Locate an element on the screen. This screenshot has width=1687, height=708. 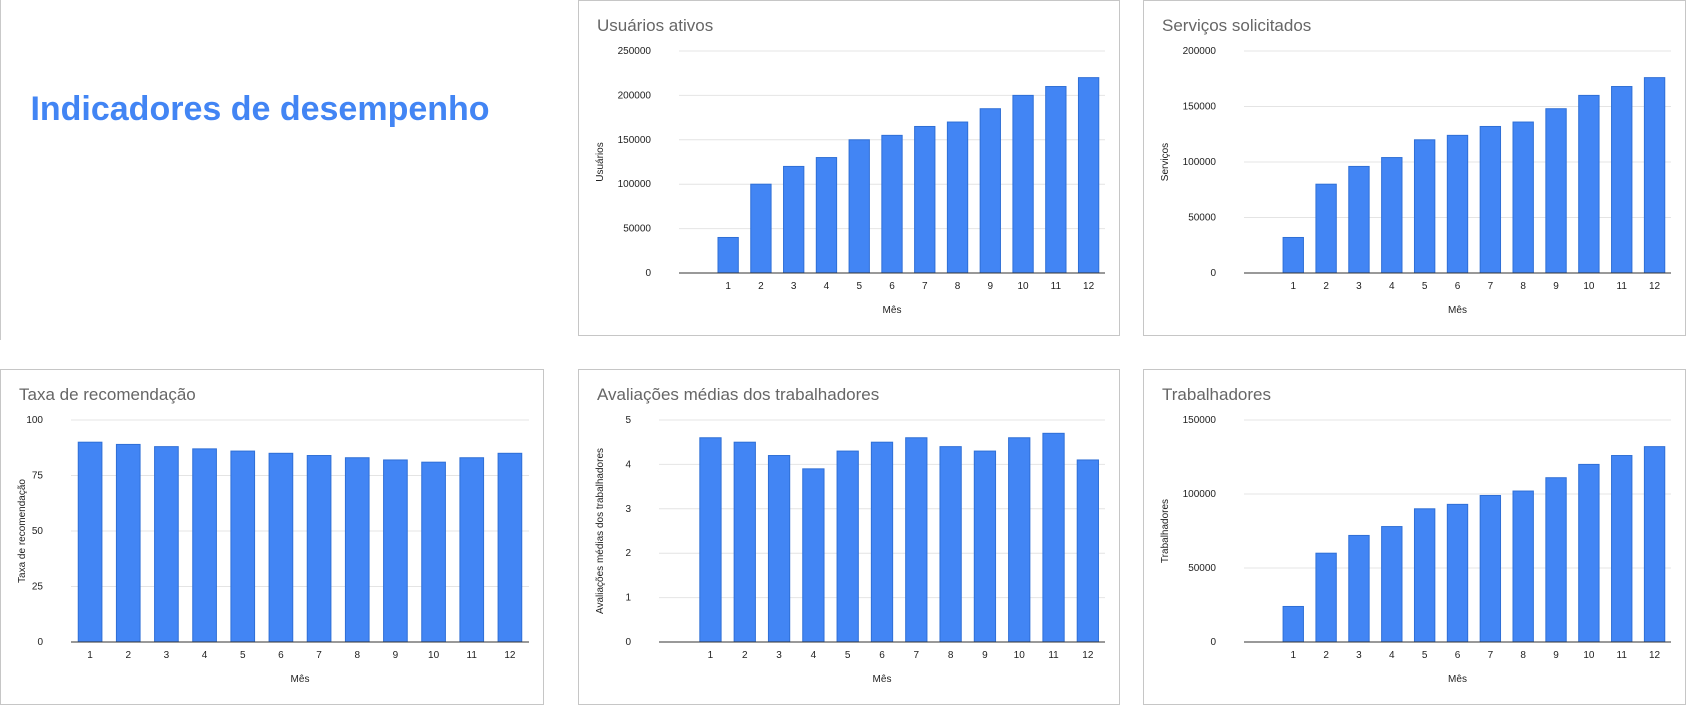
y-tick-label: 0 is located at coordinates (1213, 642).